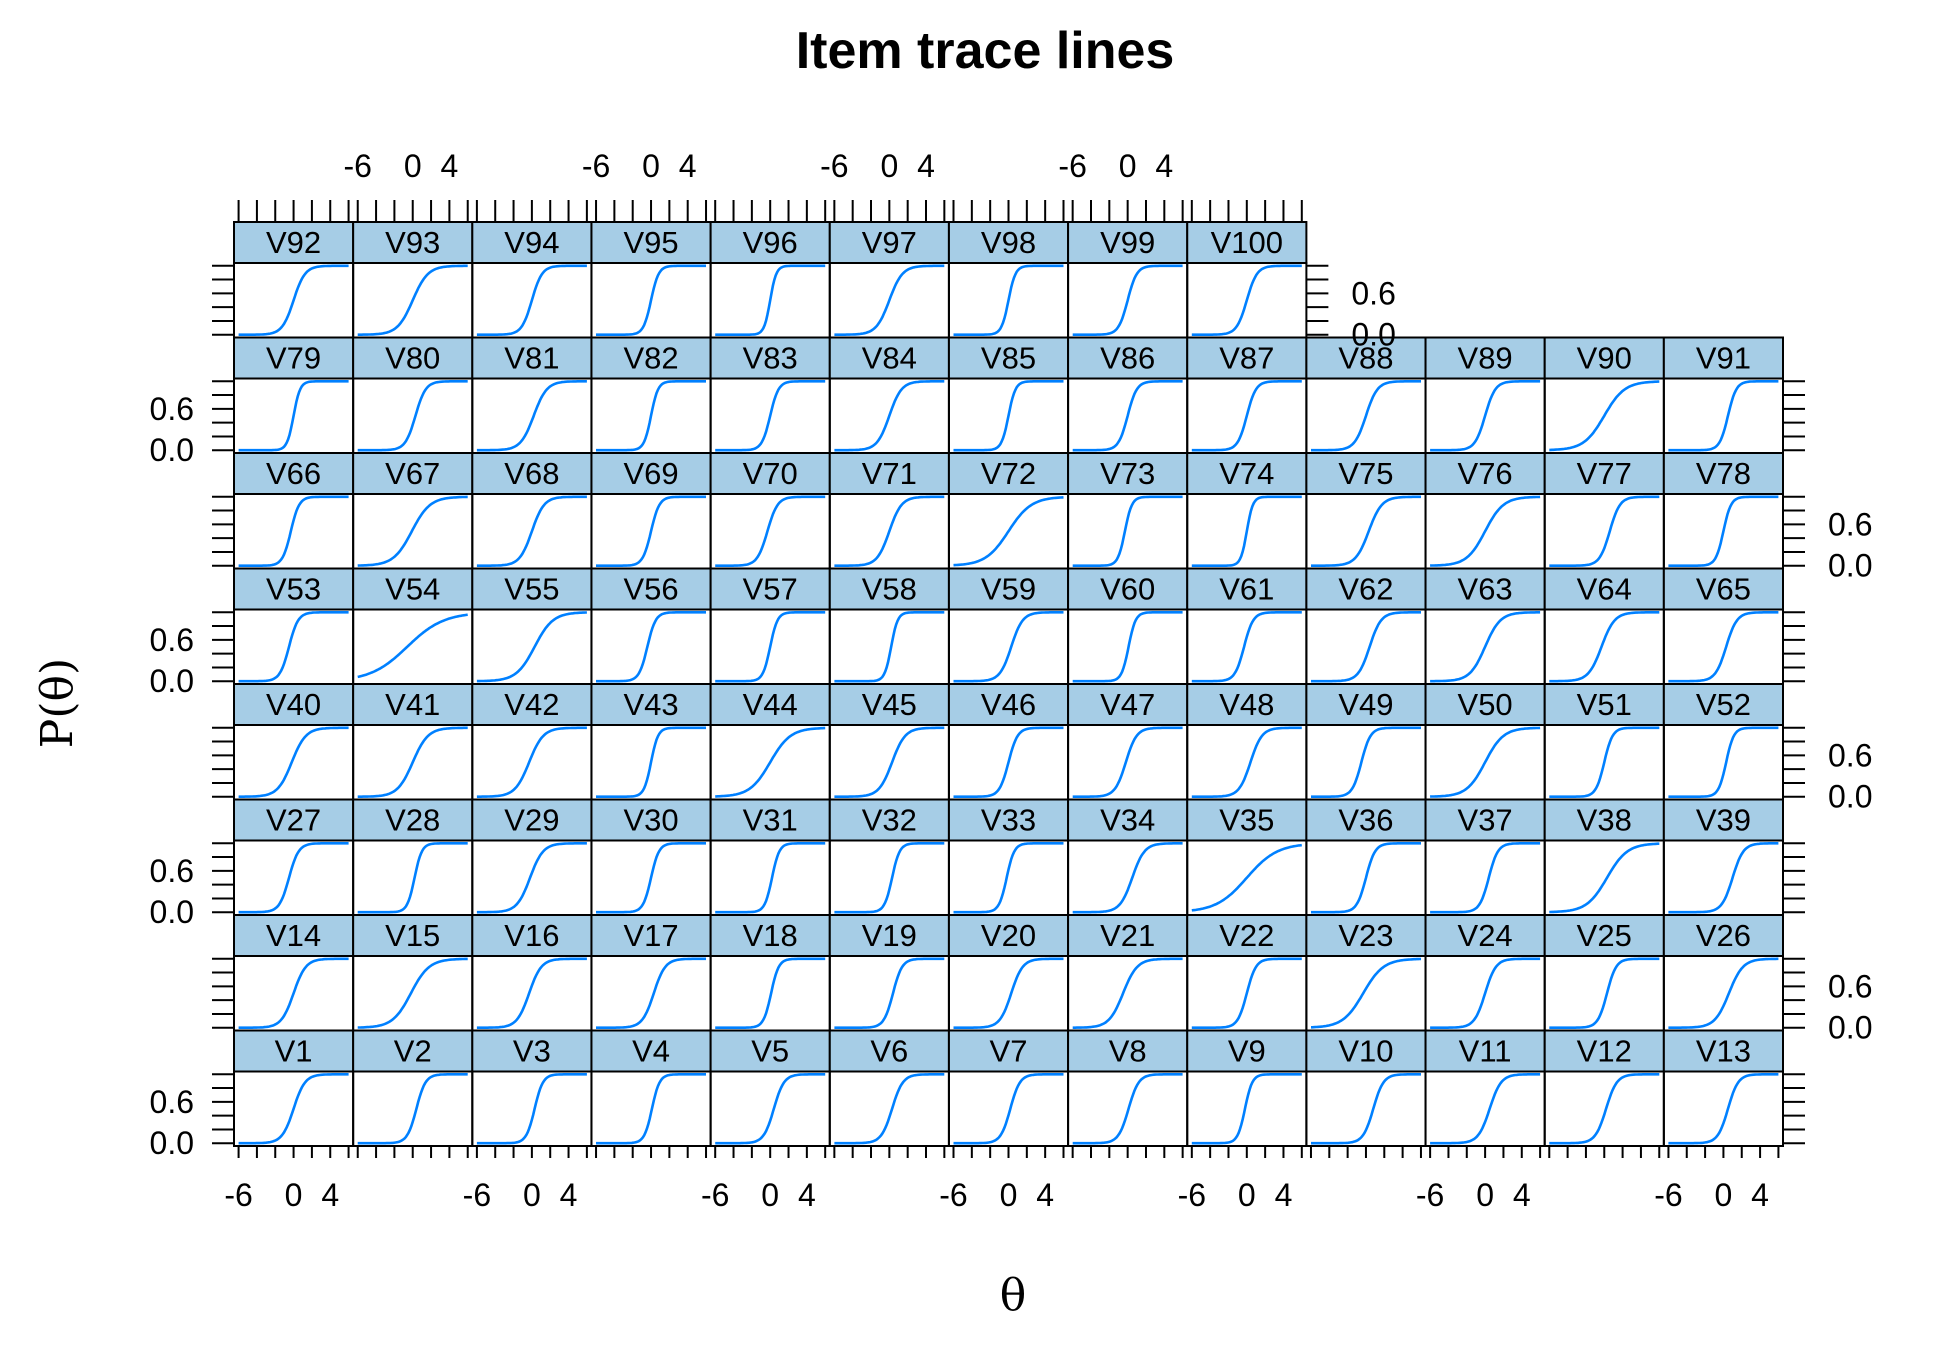  What do you see at coordinates (1246, 820) in the screenshot?
I see `strip-label: V35` at bounding box center [1246, 820].